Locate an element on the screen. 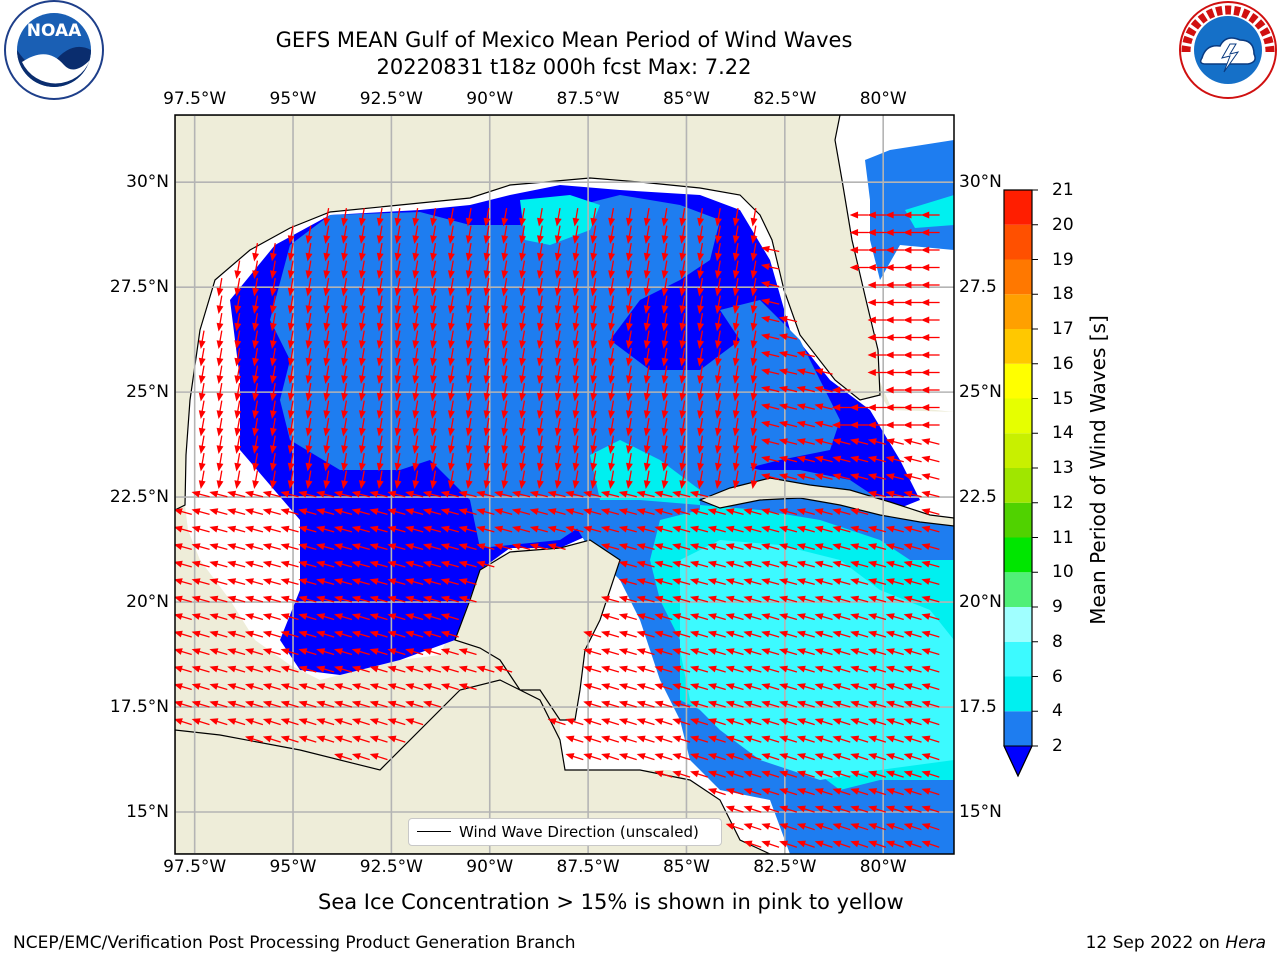 The image size is (1280, 960). footer-date-text: 12 Sep 2022 on is located at coordinates (1155, 943).